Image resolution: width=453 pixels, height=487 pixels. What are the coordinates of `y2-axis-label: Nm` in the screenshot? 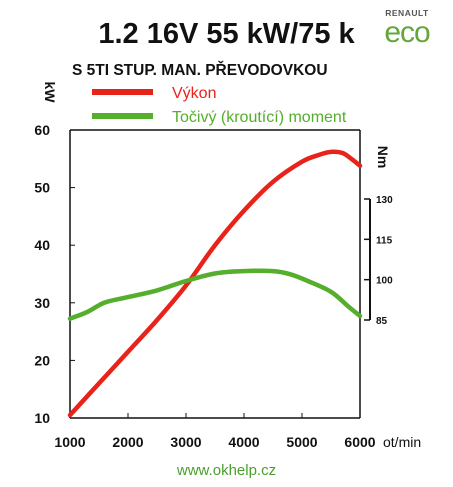 It's located at (383, 157).